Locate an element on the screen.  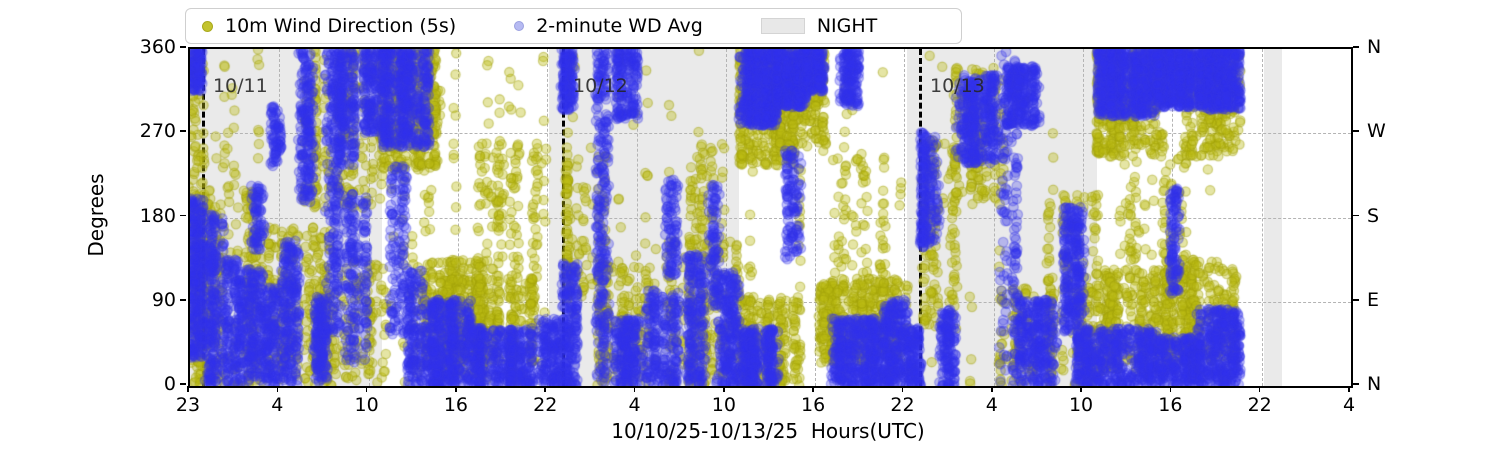
y-axis-label: Degrees is located at coordinates (96, 215).